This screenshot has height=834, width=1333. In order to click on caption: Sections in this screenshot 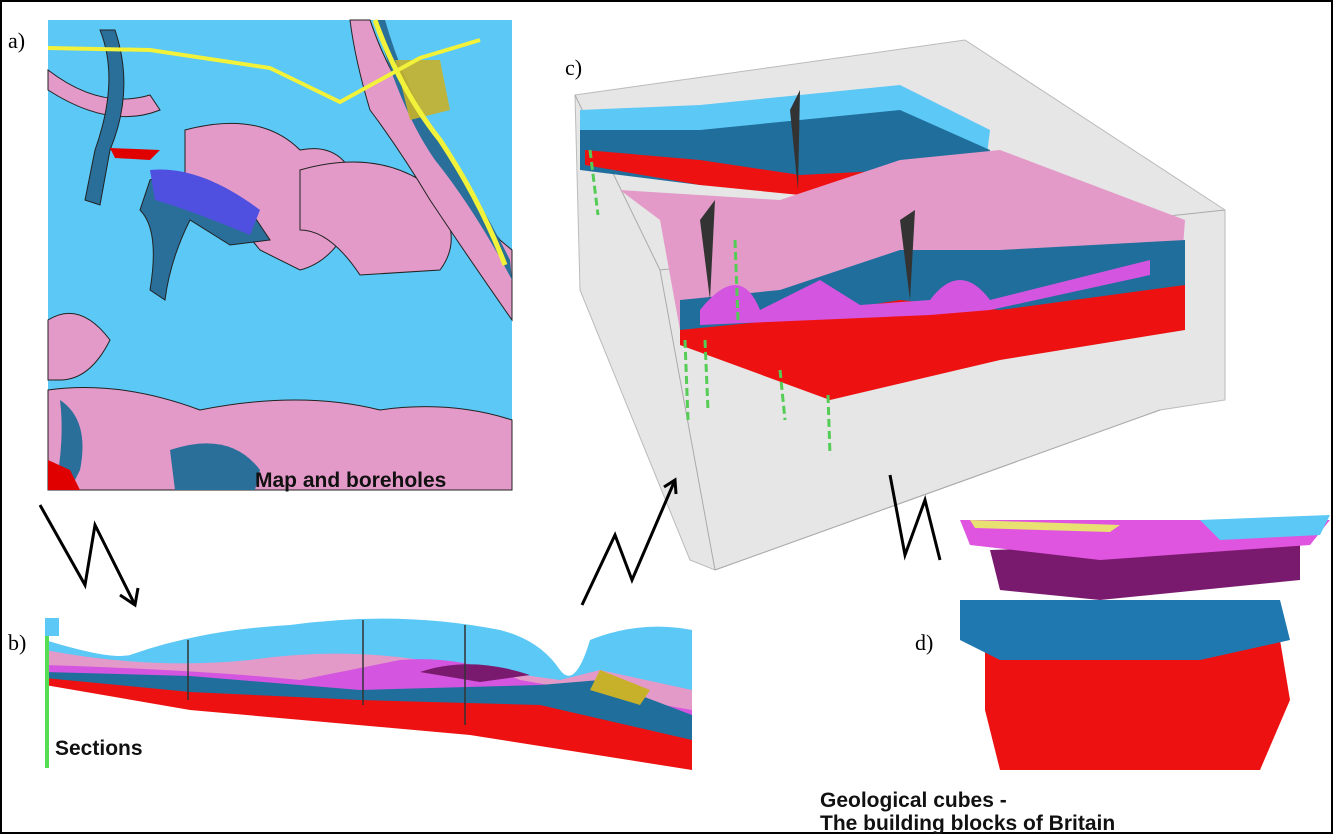, I will do `click(99, 748)`.